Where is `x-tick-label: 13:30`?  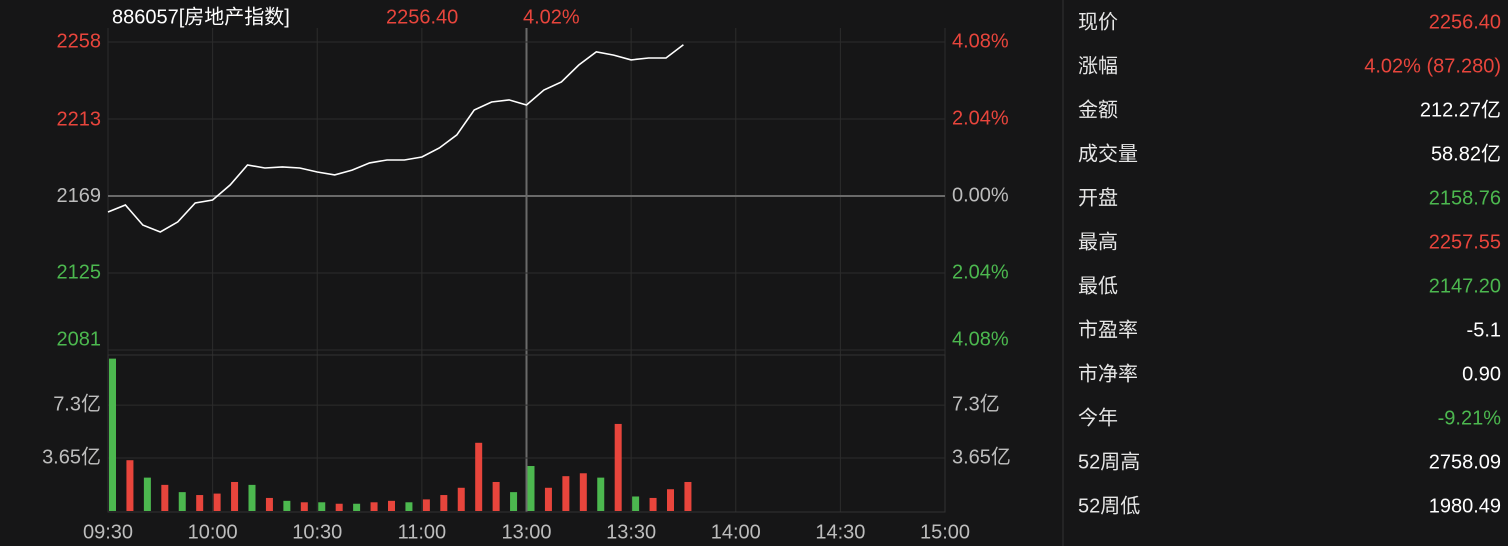 x-tick-label: 13:30 is located at coordinates (631, 532).